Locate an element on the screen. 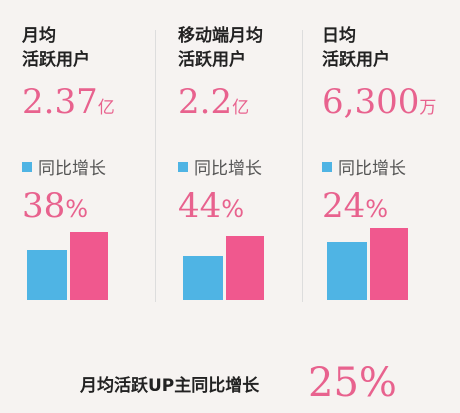 The height and width of the screenshot is (413, 460). value-row: 2.37亿 is located at coordinates (68, 102).